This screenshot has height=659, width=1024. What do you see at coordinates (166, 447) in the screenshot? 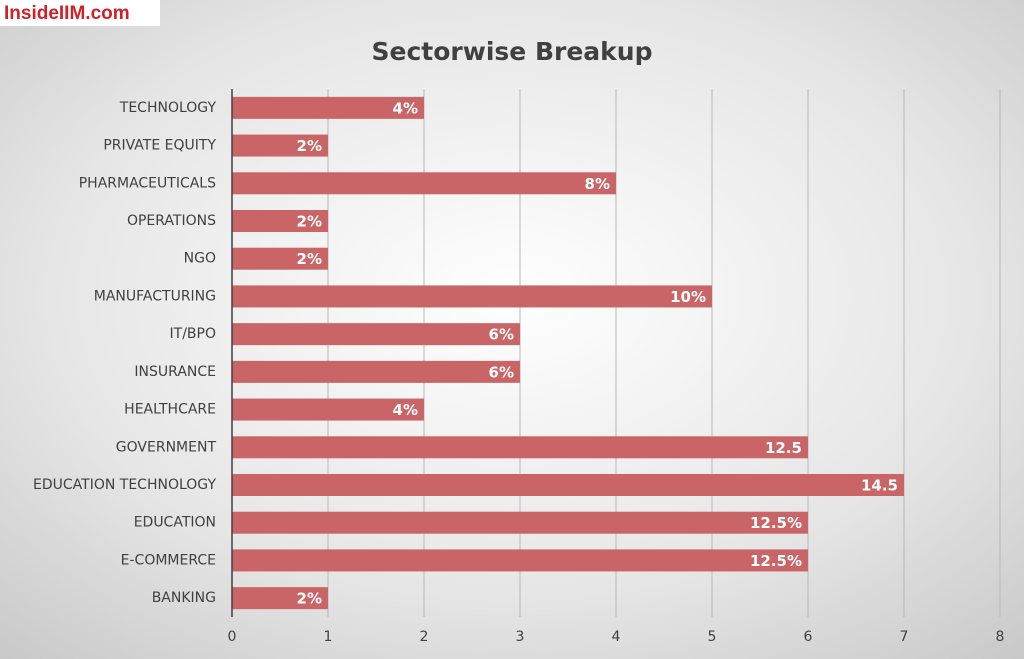
I see `y-tick-label: GOVERNMENT` at bounding box center [166, 447].